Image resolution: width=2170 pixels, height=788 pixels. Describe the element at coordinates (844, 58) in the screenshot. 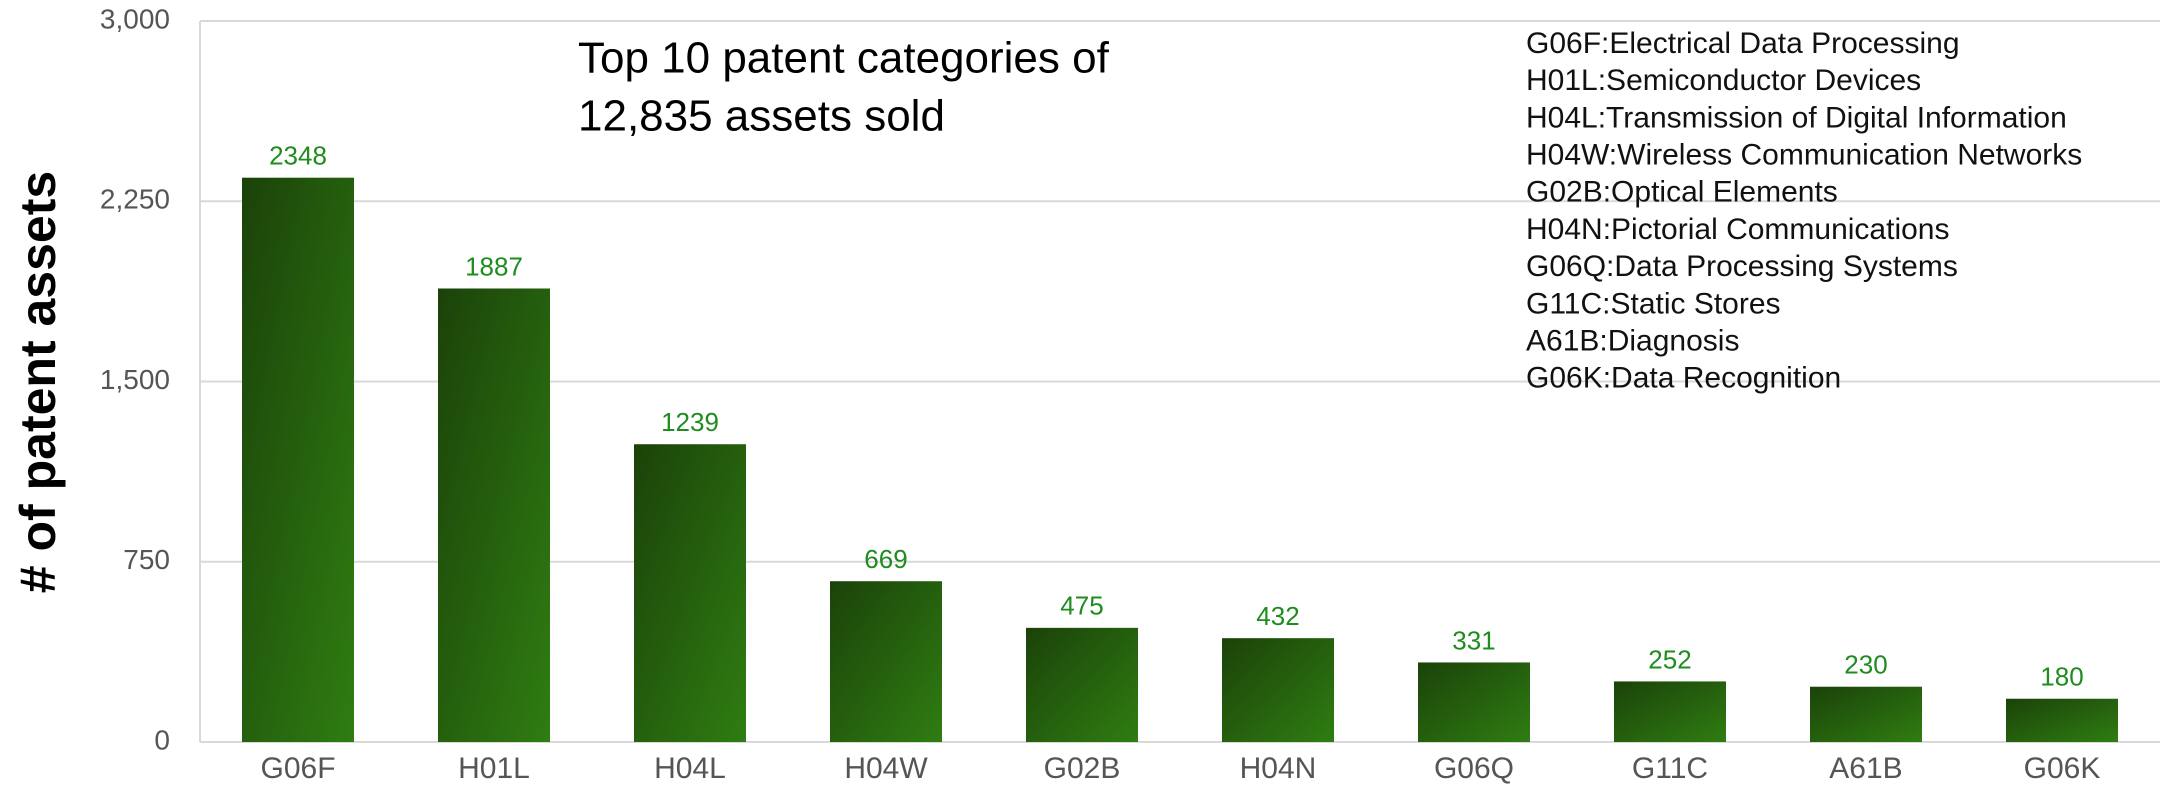

I see `chart-title: Top 10 patent categories of` at that location.